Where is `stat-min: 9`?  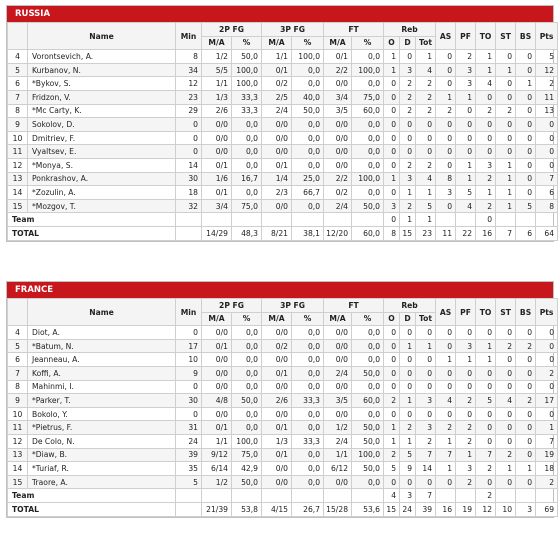
stat-min: 9 is located at coordinates (188, 373).